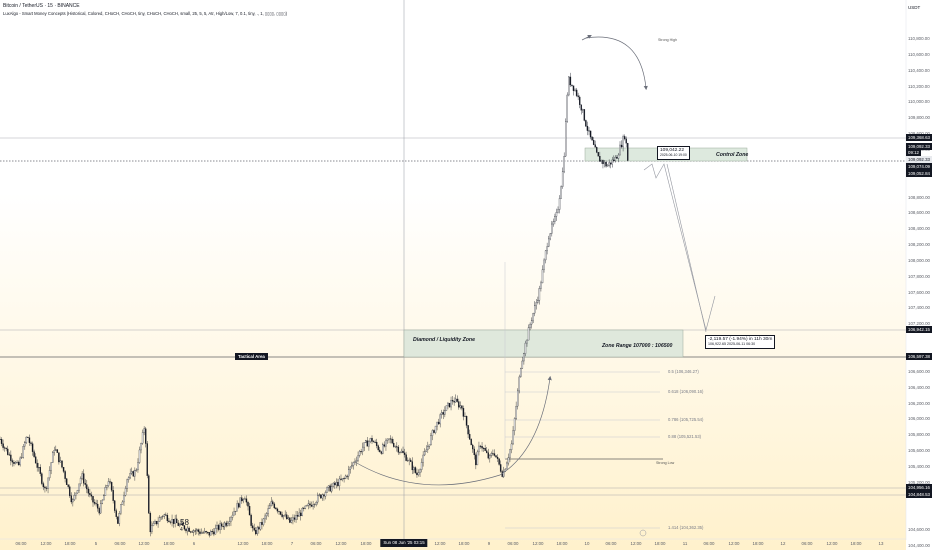 This screenshot has width=932, height=550. I want to click on curved-arrow-top, so click(616, 63).